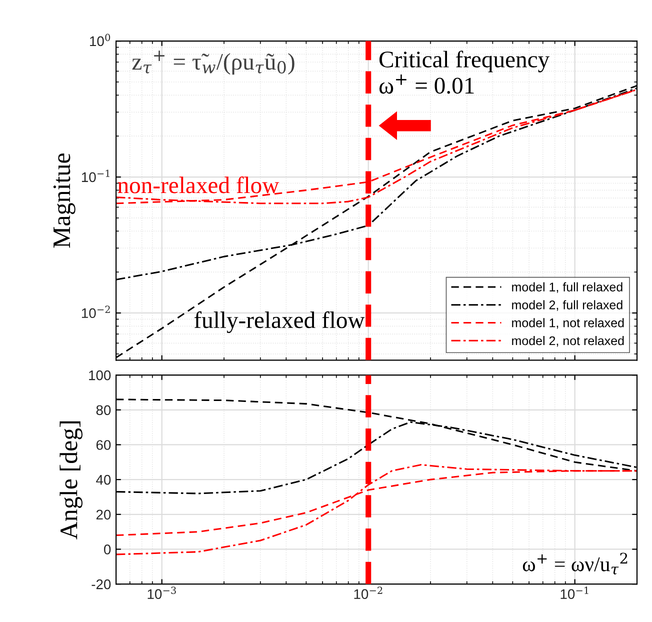  What do you see at coordinates (100, 40) in the screenshot?
I see `y-tick-label: 10$^{0}$` at bounding box center [100, 40].